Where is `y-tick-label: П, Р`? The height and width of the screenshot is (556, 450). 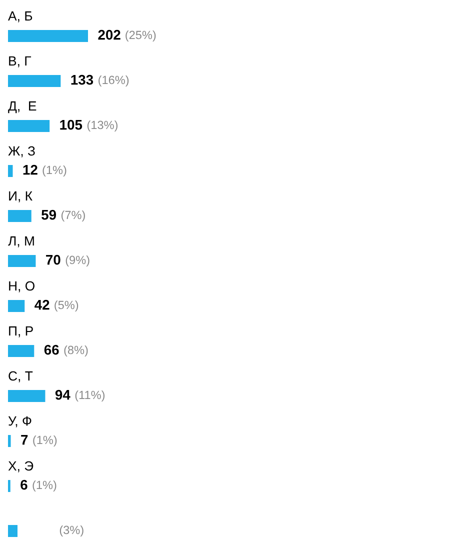 y-tick-label: П, Р is located at coordinates (21, 332).